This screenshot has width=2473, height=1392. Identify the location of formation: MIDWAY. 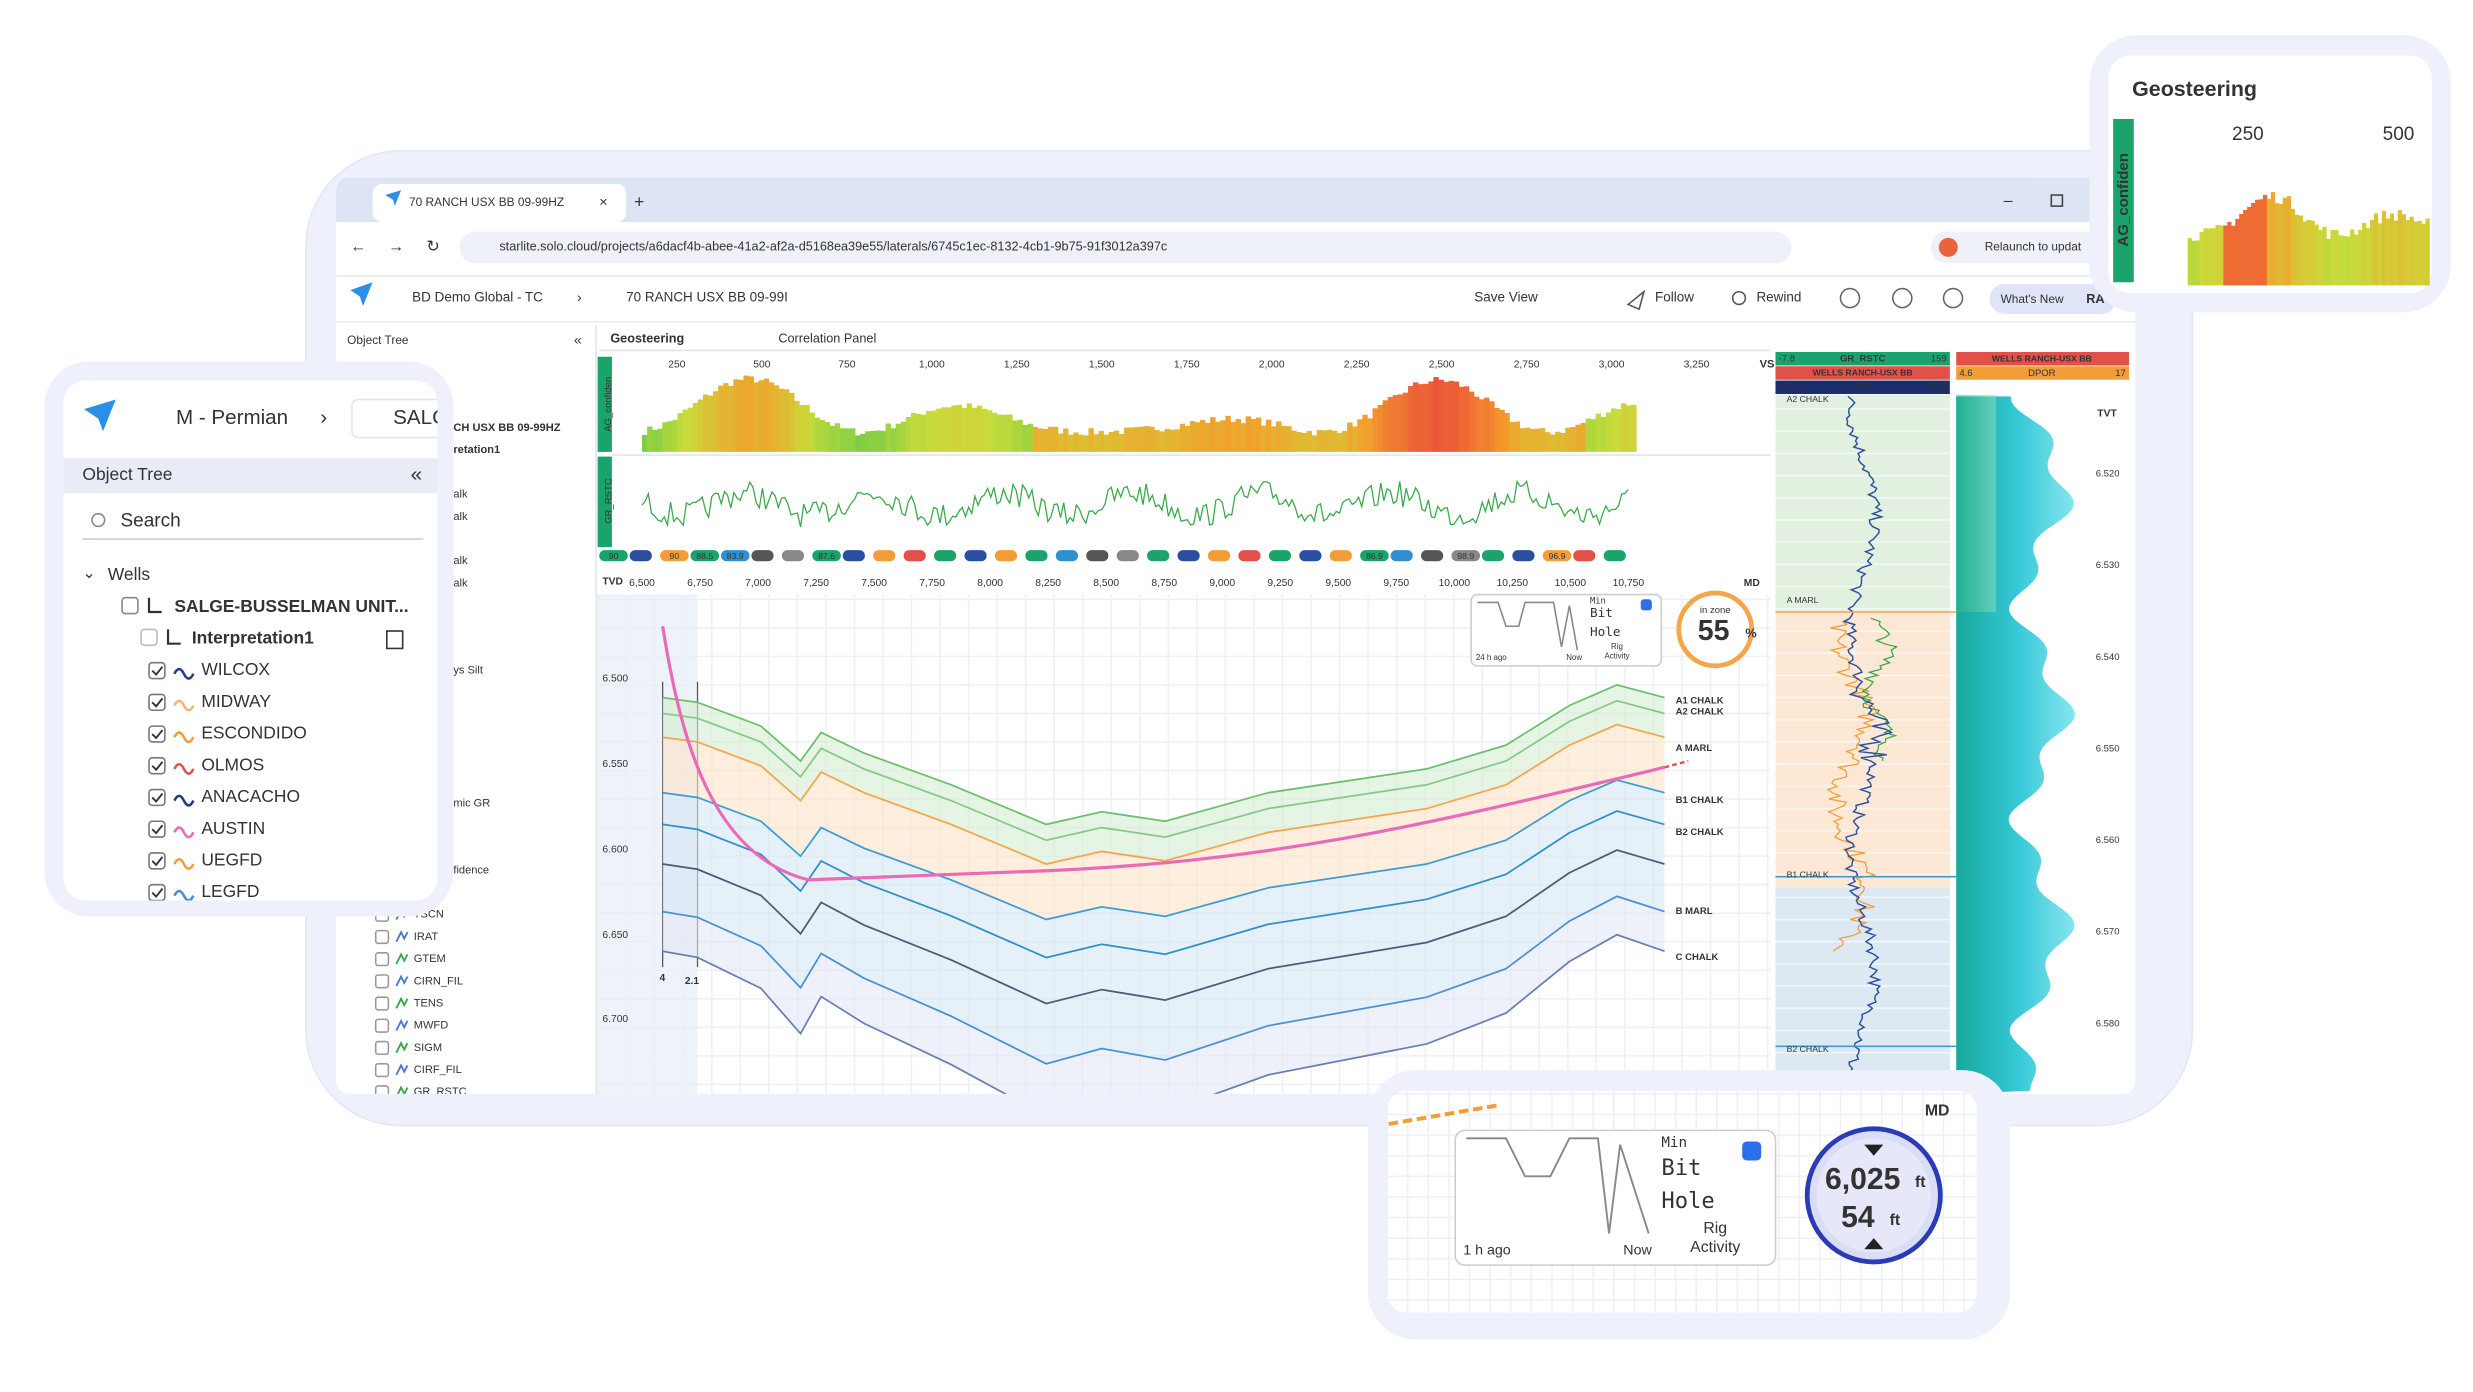
(236, 701).